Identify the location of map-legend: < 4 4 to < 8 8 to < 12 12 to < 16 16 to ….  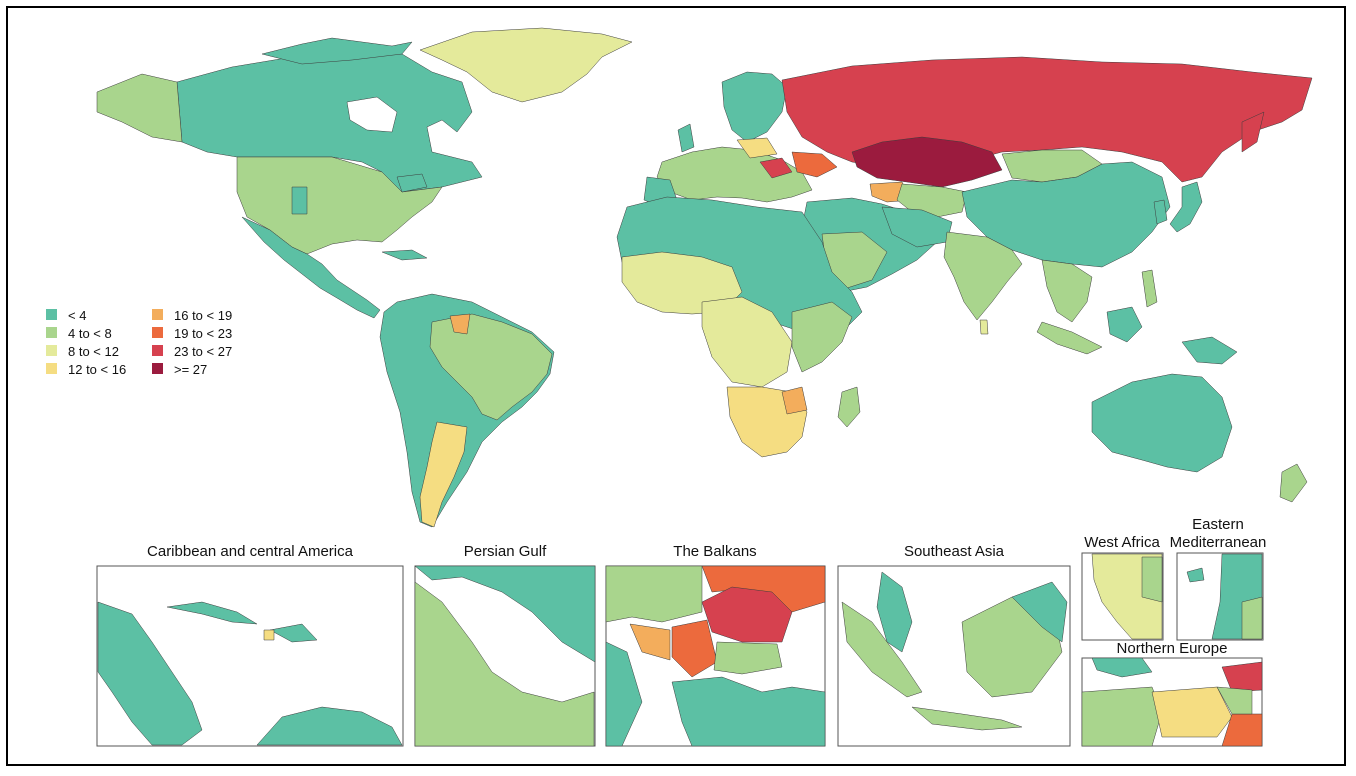
(139, 342).